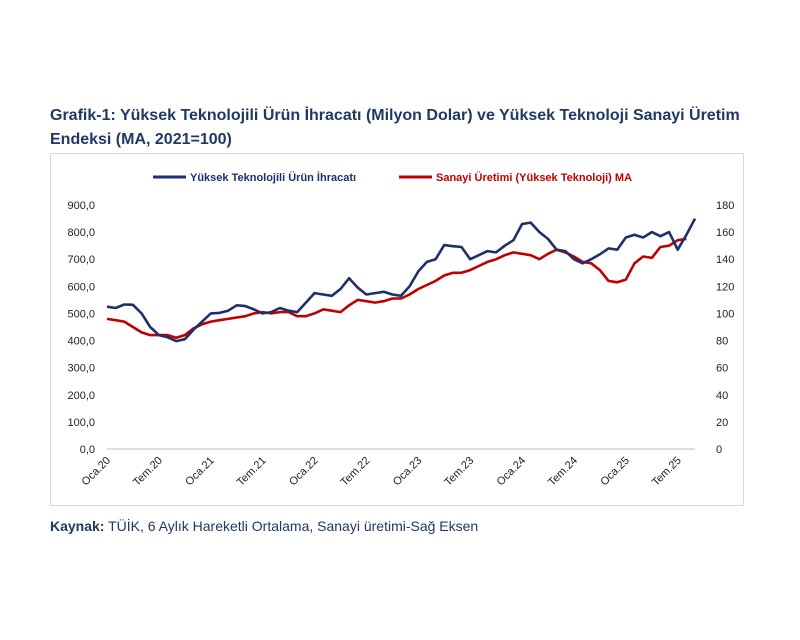 The height and width of the screenshot is (640, 800). I want to click on right-tick-label: 100, so click(725, 314).